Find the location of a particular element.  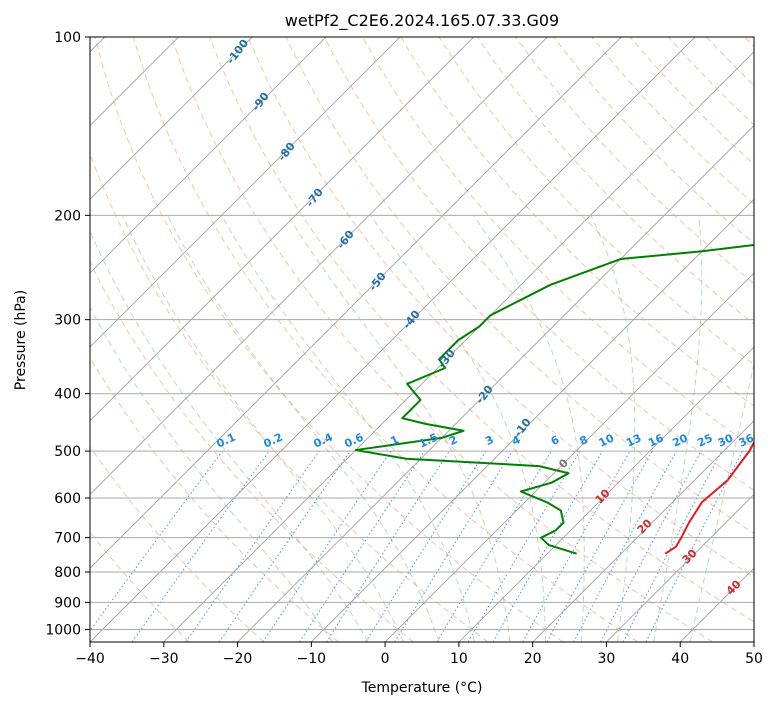

y-tick-label: 400 is located at coordinates (67, 395).